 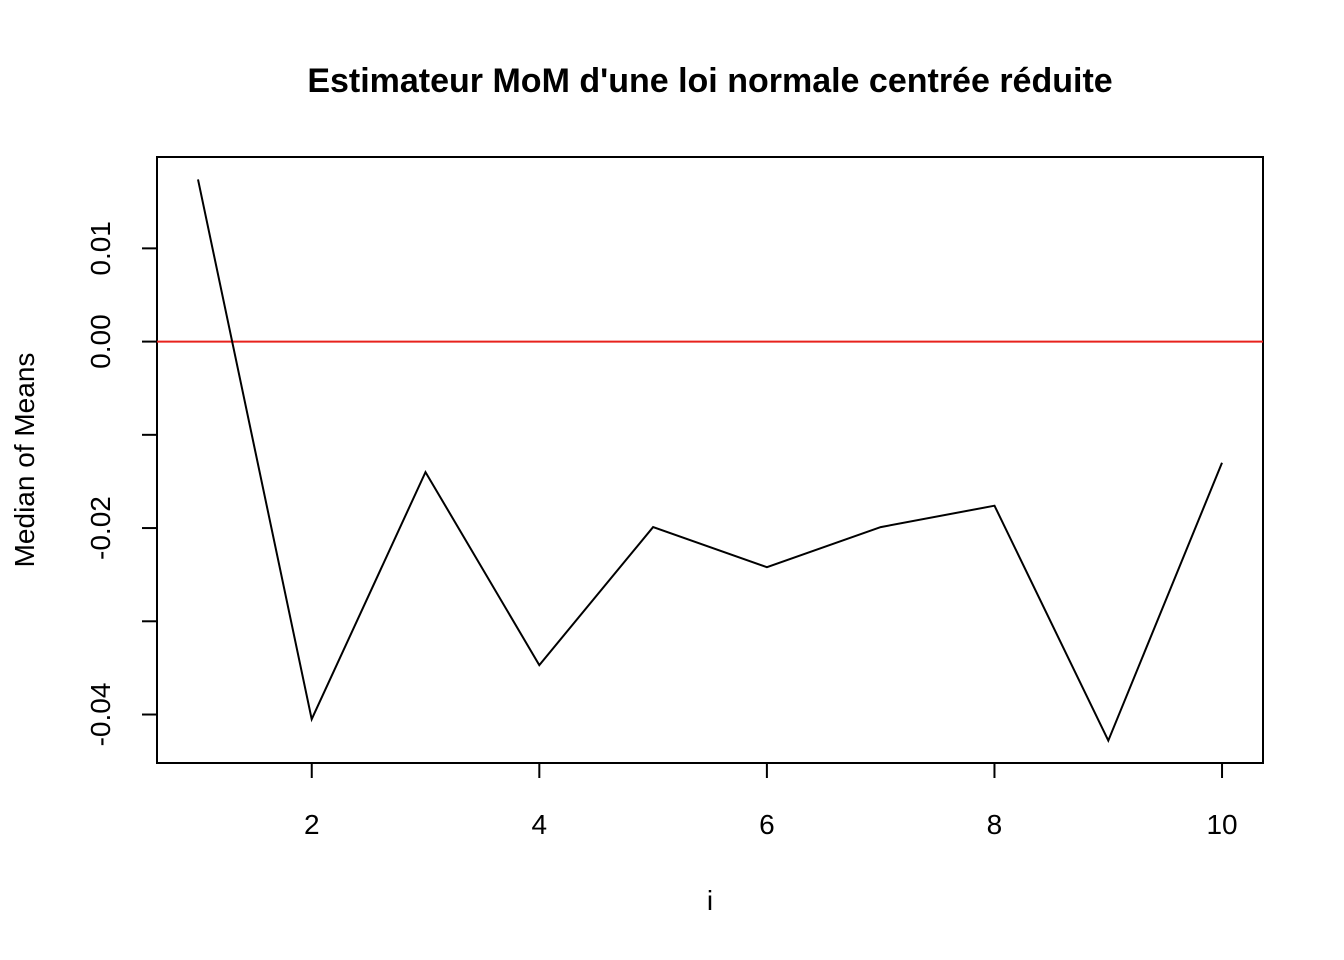 What do you see at coordinates (100, 528) in the screenshot?
I see `y-tick-label: -0.02` at bounding box center [100, 528].